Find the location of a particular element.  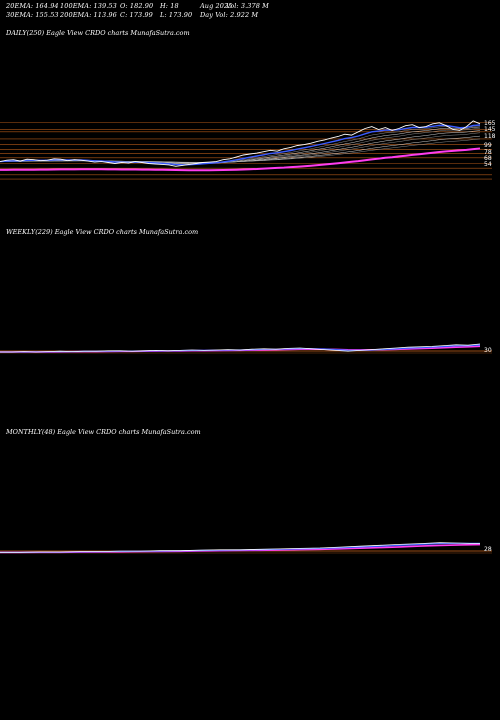

daily-price-label: 145 is located at coordinates (490, 129).